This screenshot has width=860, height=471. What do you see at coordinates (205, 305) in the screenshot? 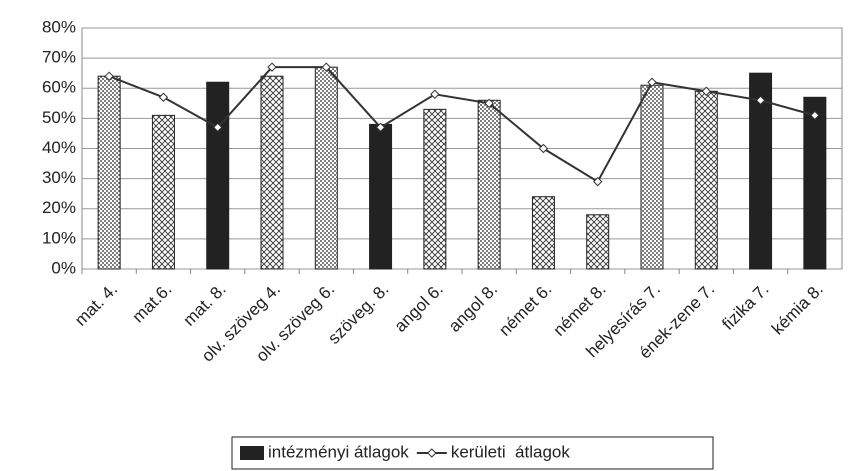
I see `x-tick-label: mat. 8.` at bounding box center [205, 305].